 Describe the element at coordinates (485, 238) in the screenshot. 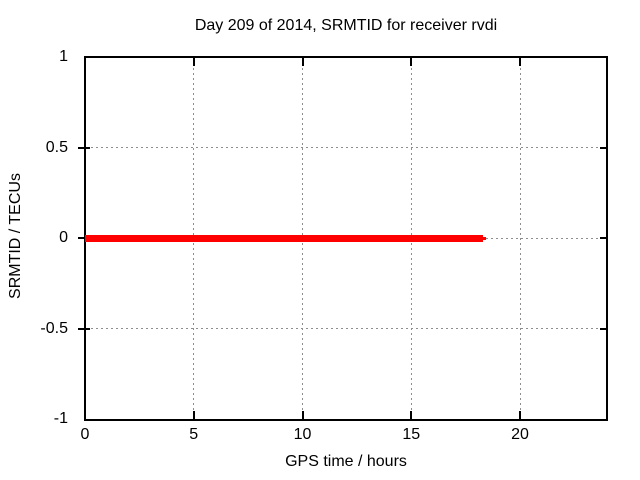

I see `series-line-tip` at that location.